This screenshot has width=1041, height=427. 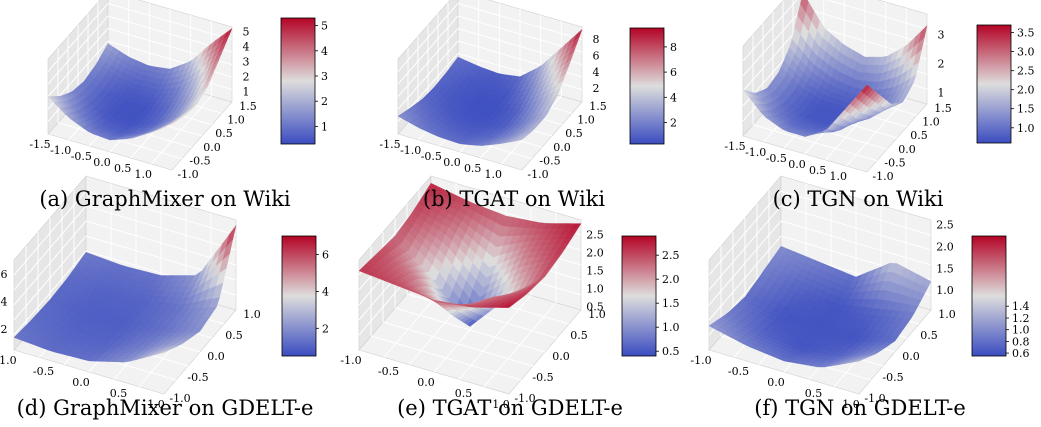 I want to click on colorbar-tick-label: 5, so click(x=324, y=26).